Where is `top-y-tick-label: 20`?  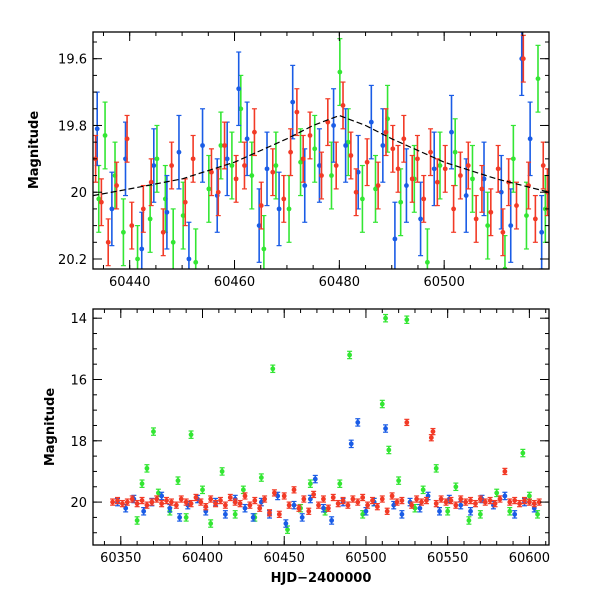
top-y-tick-label: 20 is located at coordinates (78, 193).